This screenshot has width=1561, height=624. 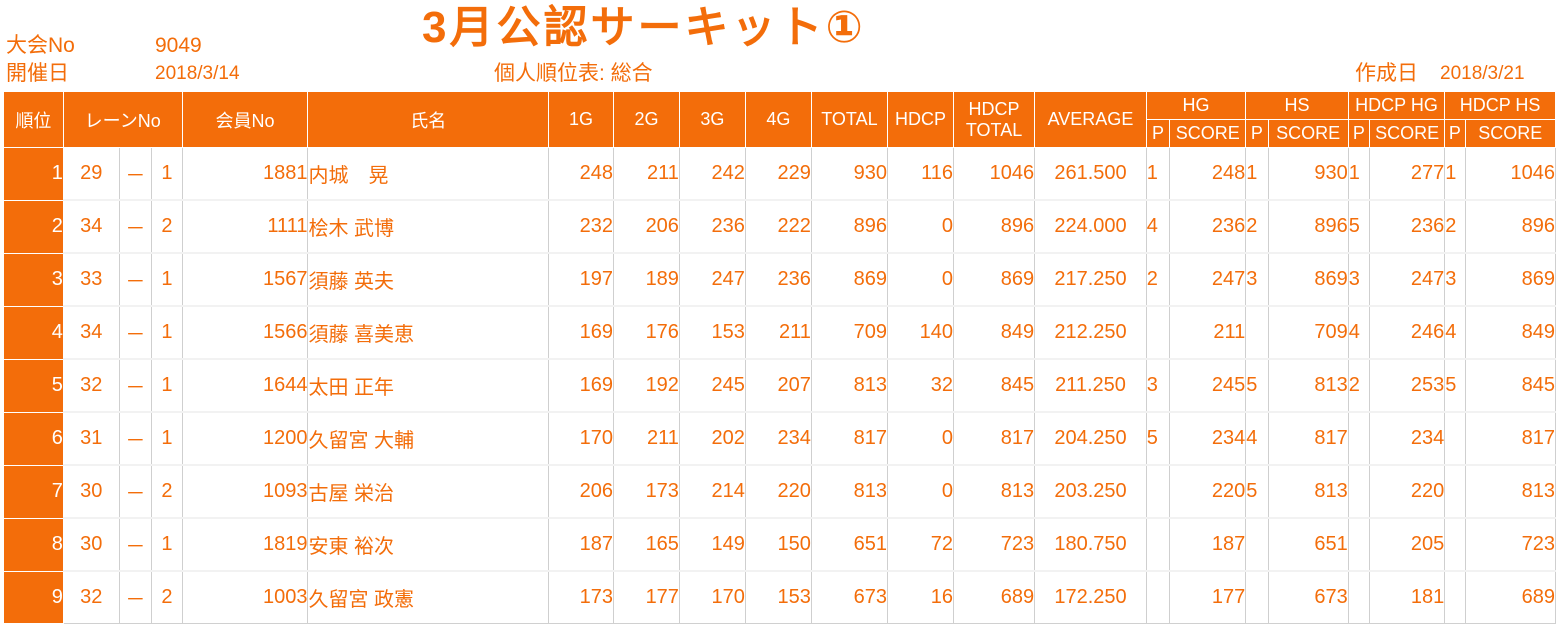 I want to click on cell-lane: 29, so click(x=91, y=174).